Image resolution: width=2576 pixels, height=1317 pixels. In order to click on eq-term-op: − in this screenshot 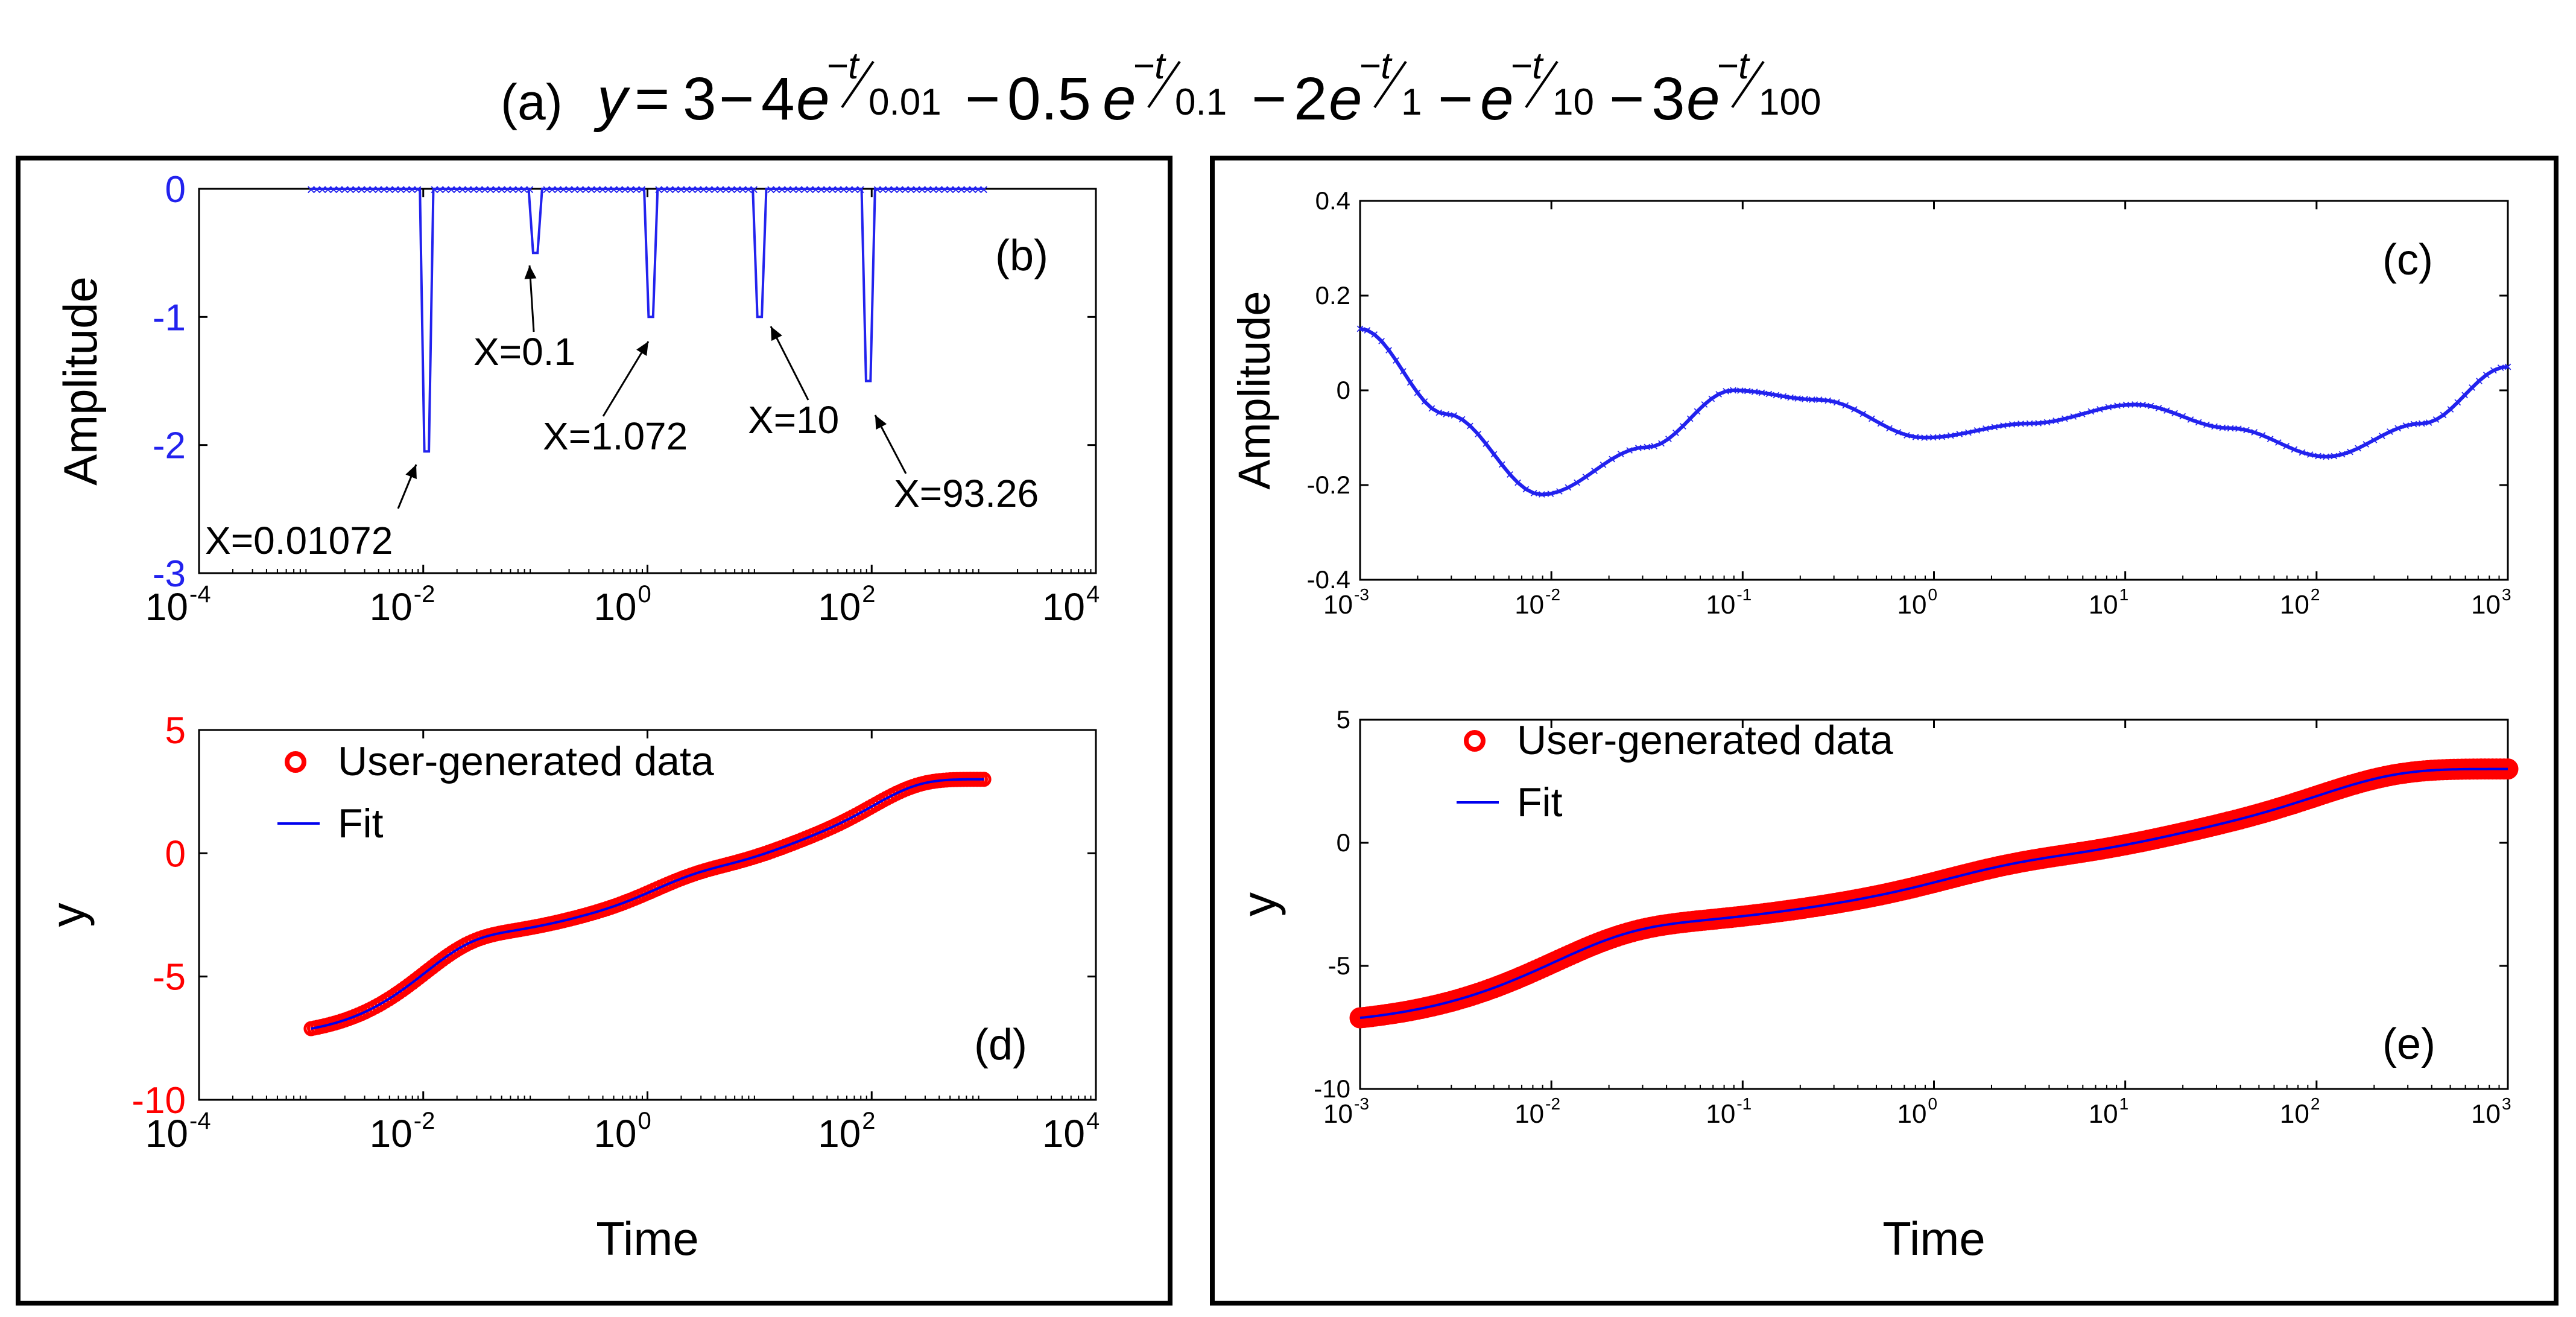, I will do `click(982, 99)`.